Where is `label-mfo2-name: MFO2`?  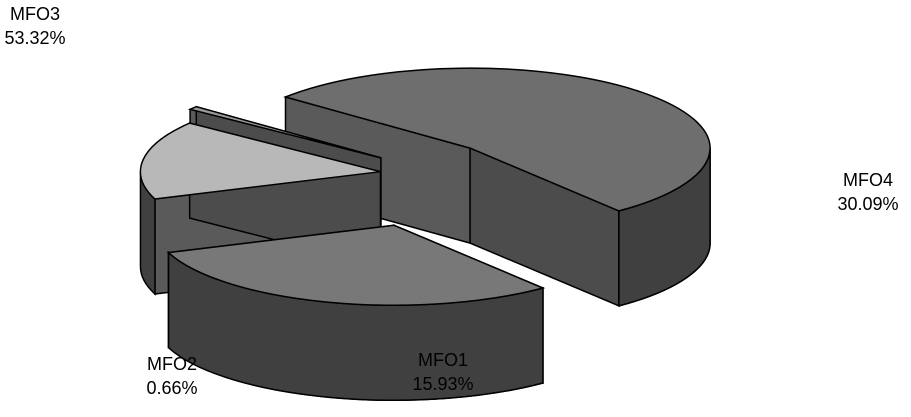
label-mfo2-name: MFO2 is located at coordinates (171, 364).